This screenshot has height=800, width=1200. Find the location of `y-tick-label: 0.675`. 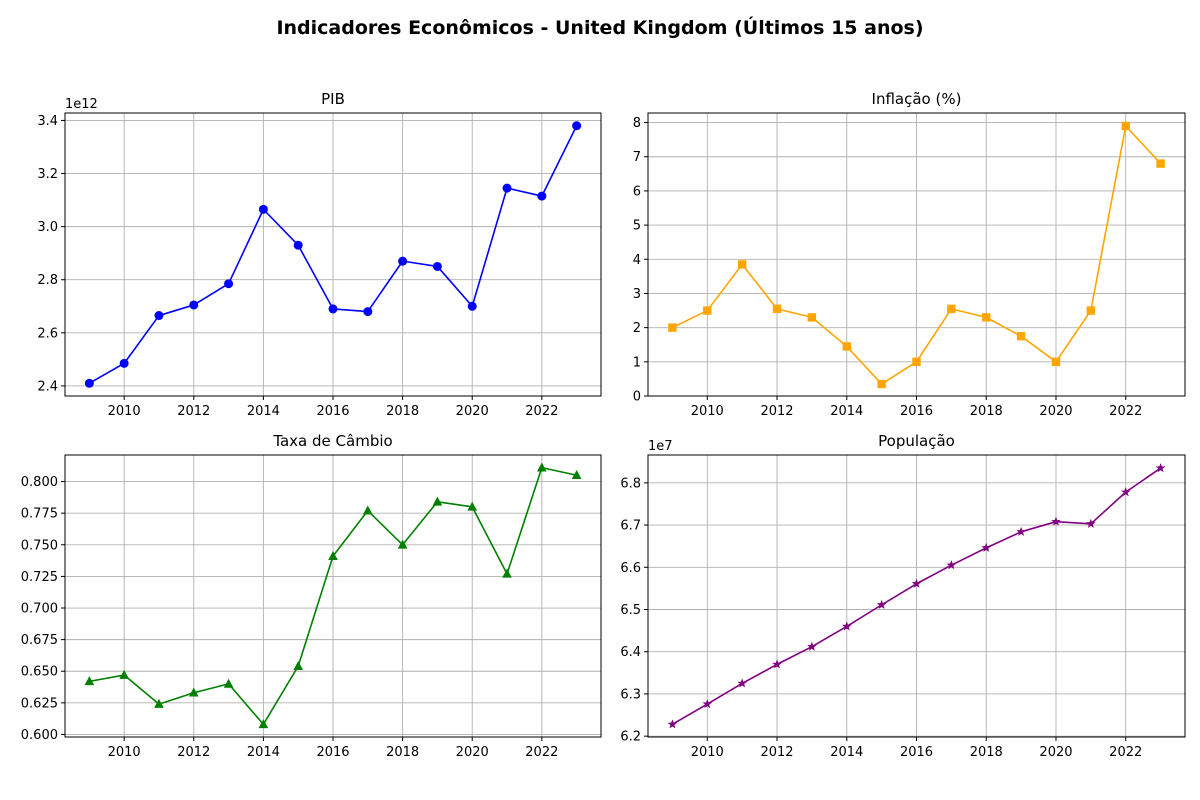

y-tick-label: 0.675 is located at coordinates (39, 640).